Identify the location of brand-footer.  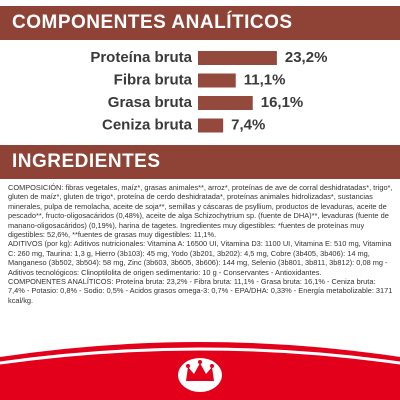
(200, 371).